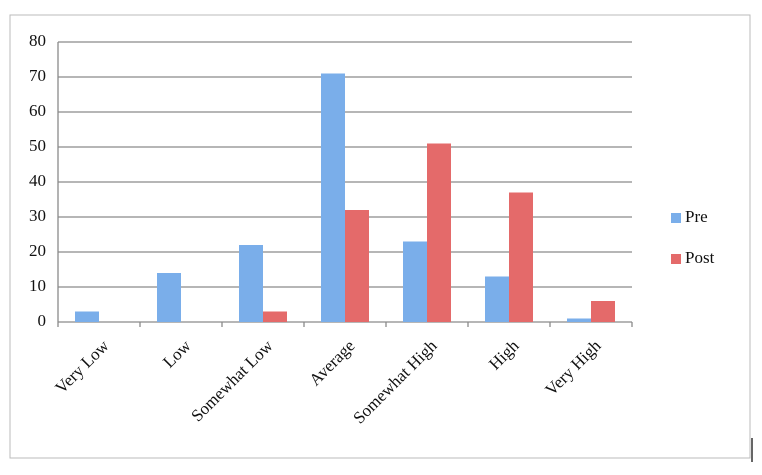  I want to click on legend-label: Post, so click(700, 257).